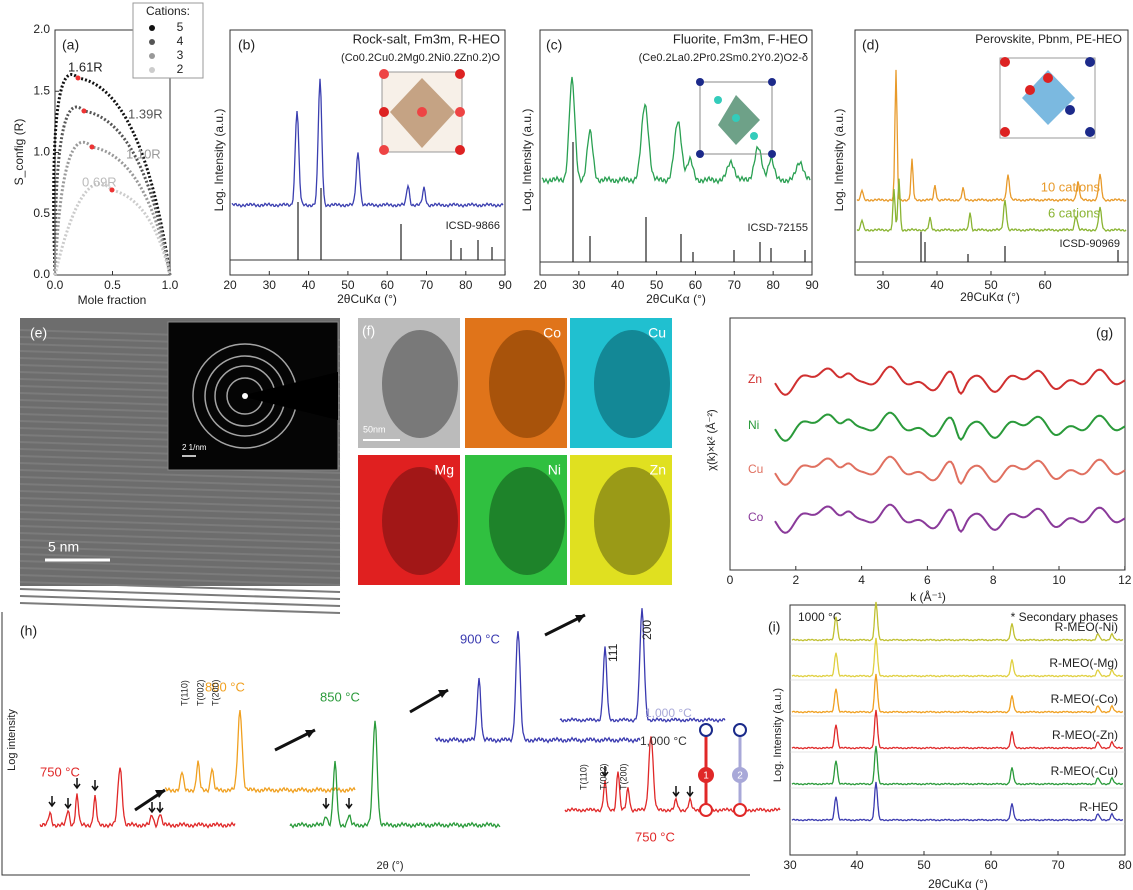 The width and height of the screenshot is (1133, 890). Describe the element at coordinates (613, 652) in the screenshot. I see `label: 111` at that location.